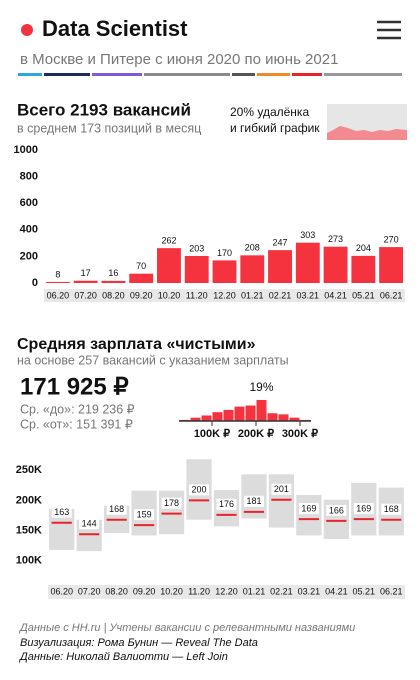  Describe the element at coordinates (261, 387) in the screenshot. I see `annotation: 19%` at that location.